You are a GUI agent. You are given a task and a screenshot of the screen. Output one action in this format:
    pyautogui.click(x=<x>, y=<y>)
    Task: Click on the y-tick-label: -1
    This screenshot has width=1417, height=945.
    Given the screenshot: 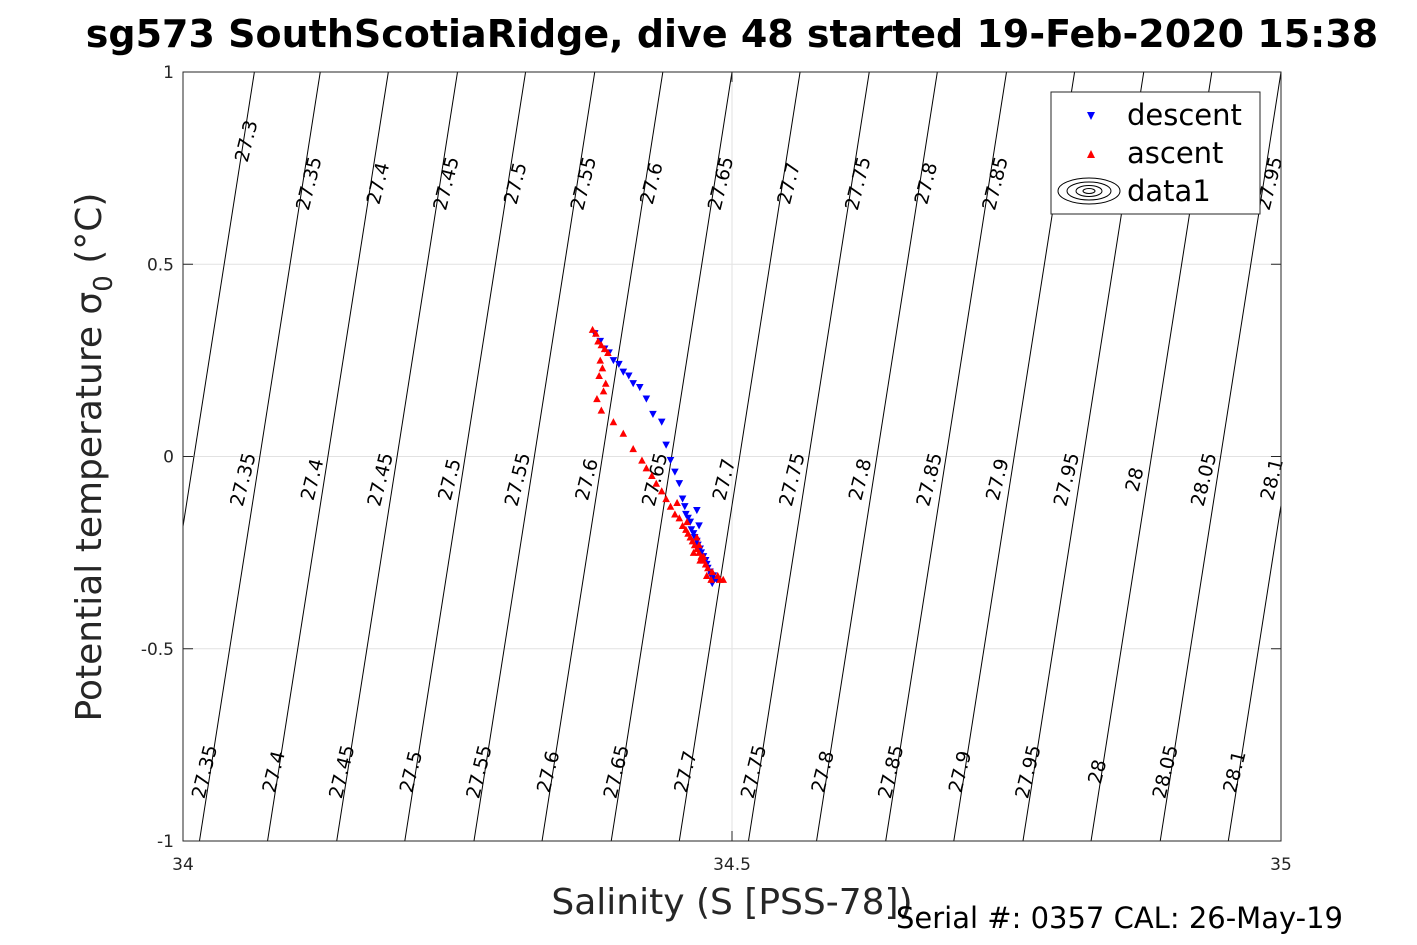 What is the action you would take?
    pyautogui.click(x=165, y=842)
    